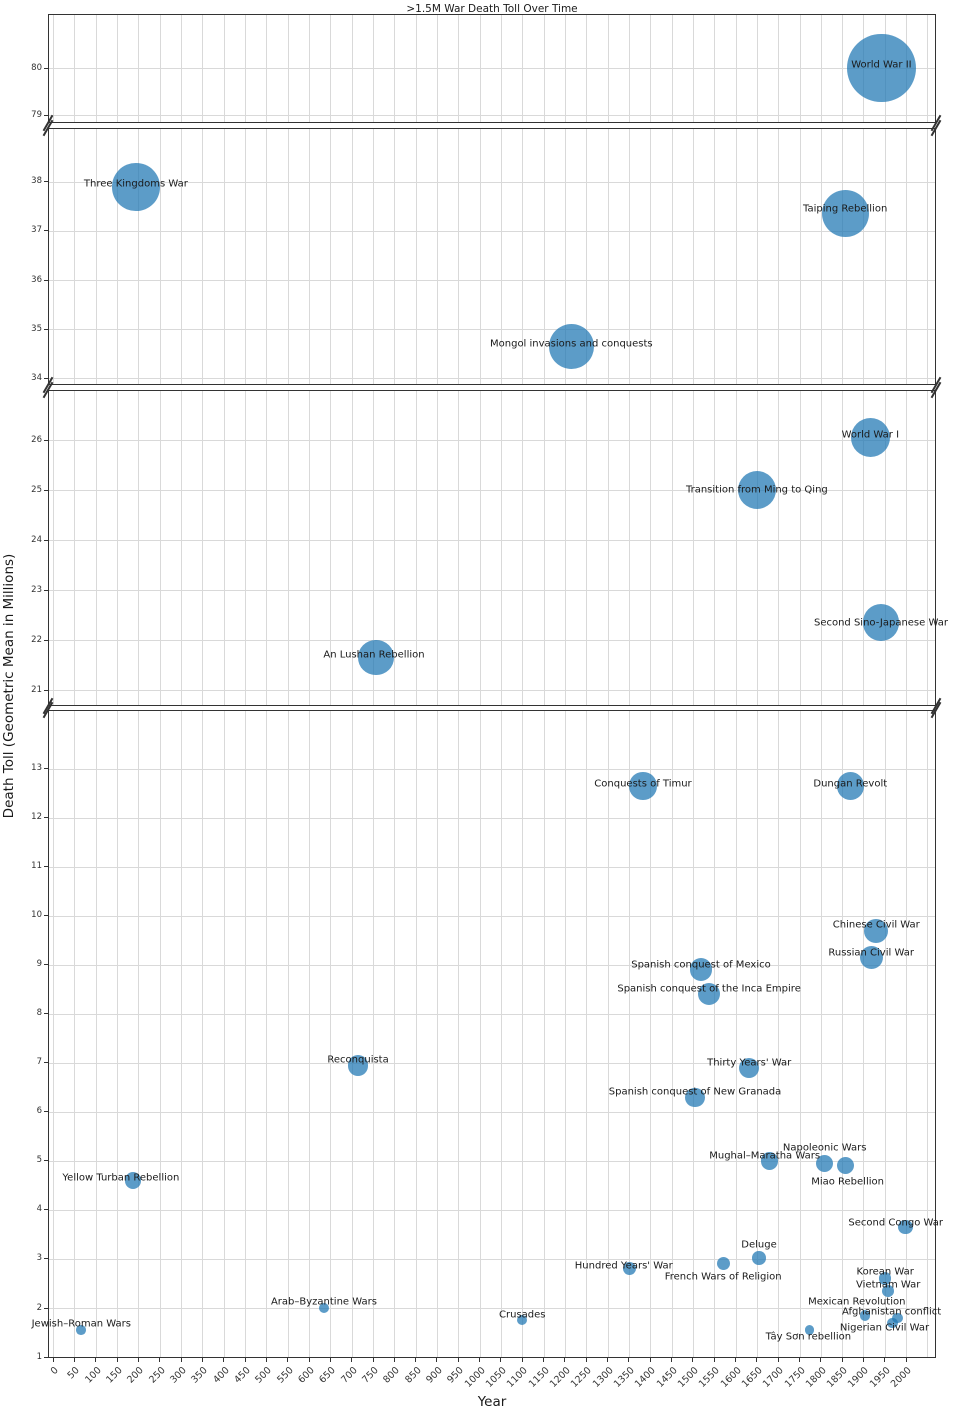 The width and height of the screenshot is (960, 1417). I want to click on bubble-miao-rebellion, so click(846, 1166).